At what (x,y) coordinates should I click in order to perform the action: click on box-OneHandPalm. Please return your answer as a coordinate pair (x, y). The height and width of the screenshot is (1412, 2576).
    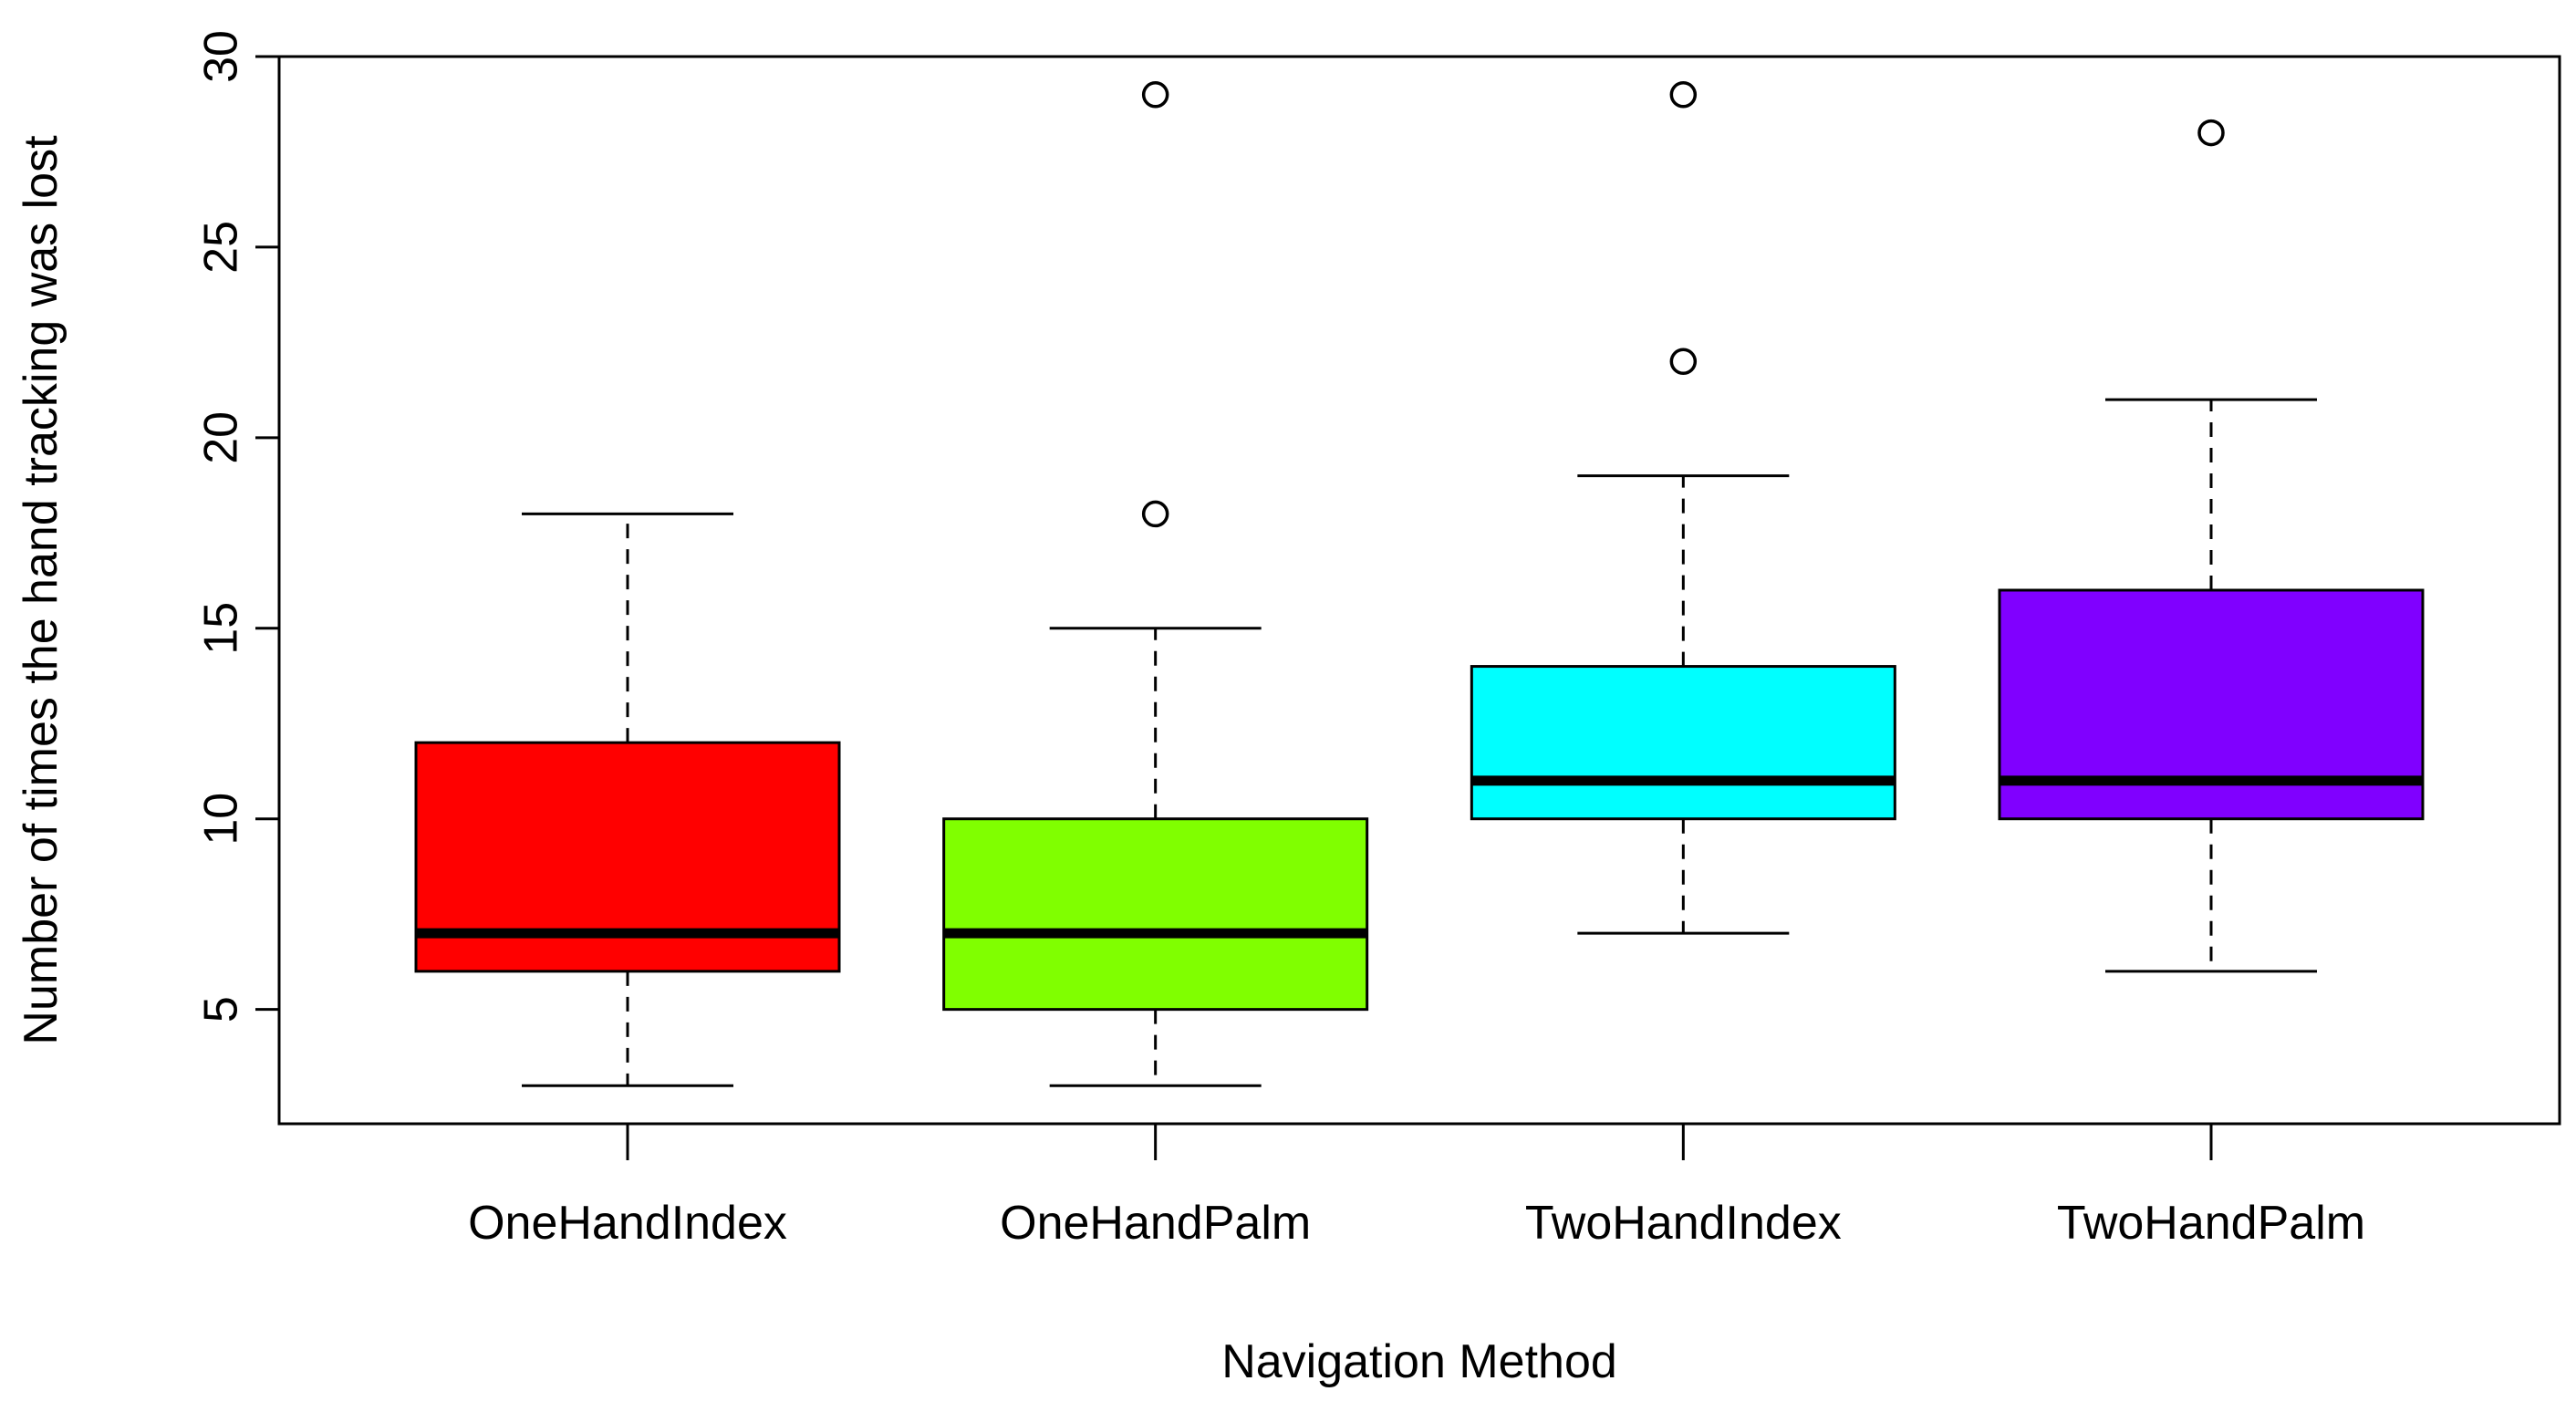
    Looking at the image, I should click on (1155, 914).